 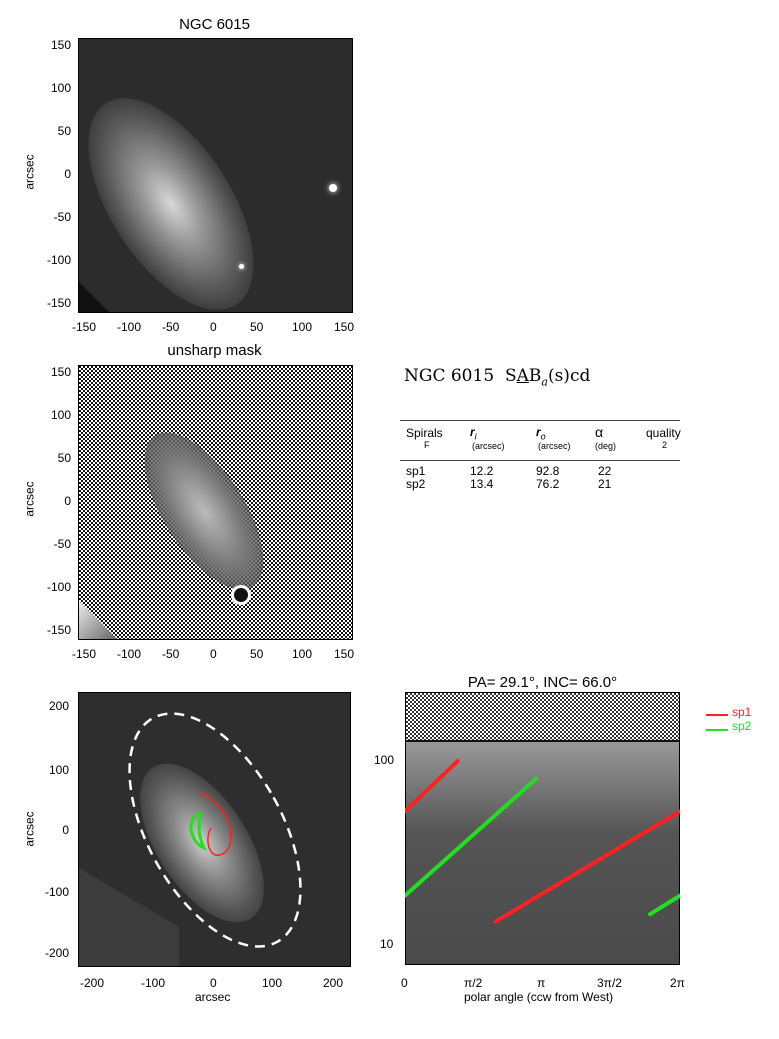 What do you see at coordinates (677, 983) in the screenshot?
I see `br-xtick: 2π` at bounding box center [677, 983].